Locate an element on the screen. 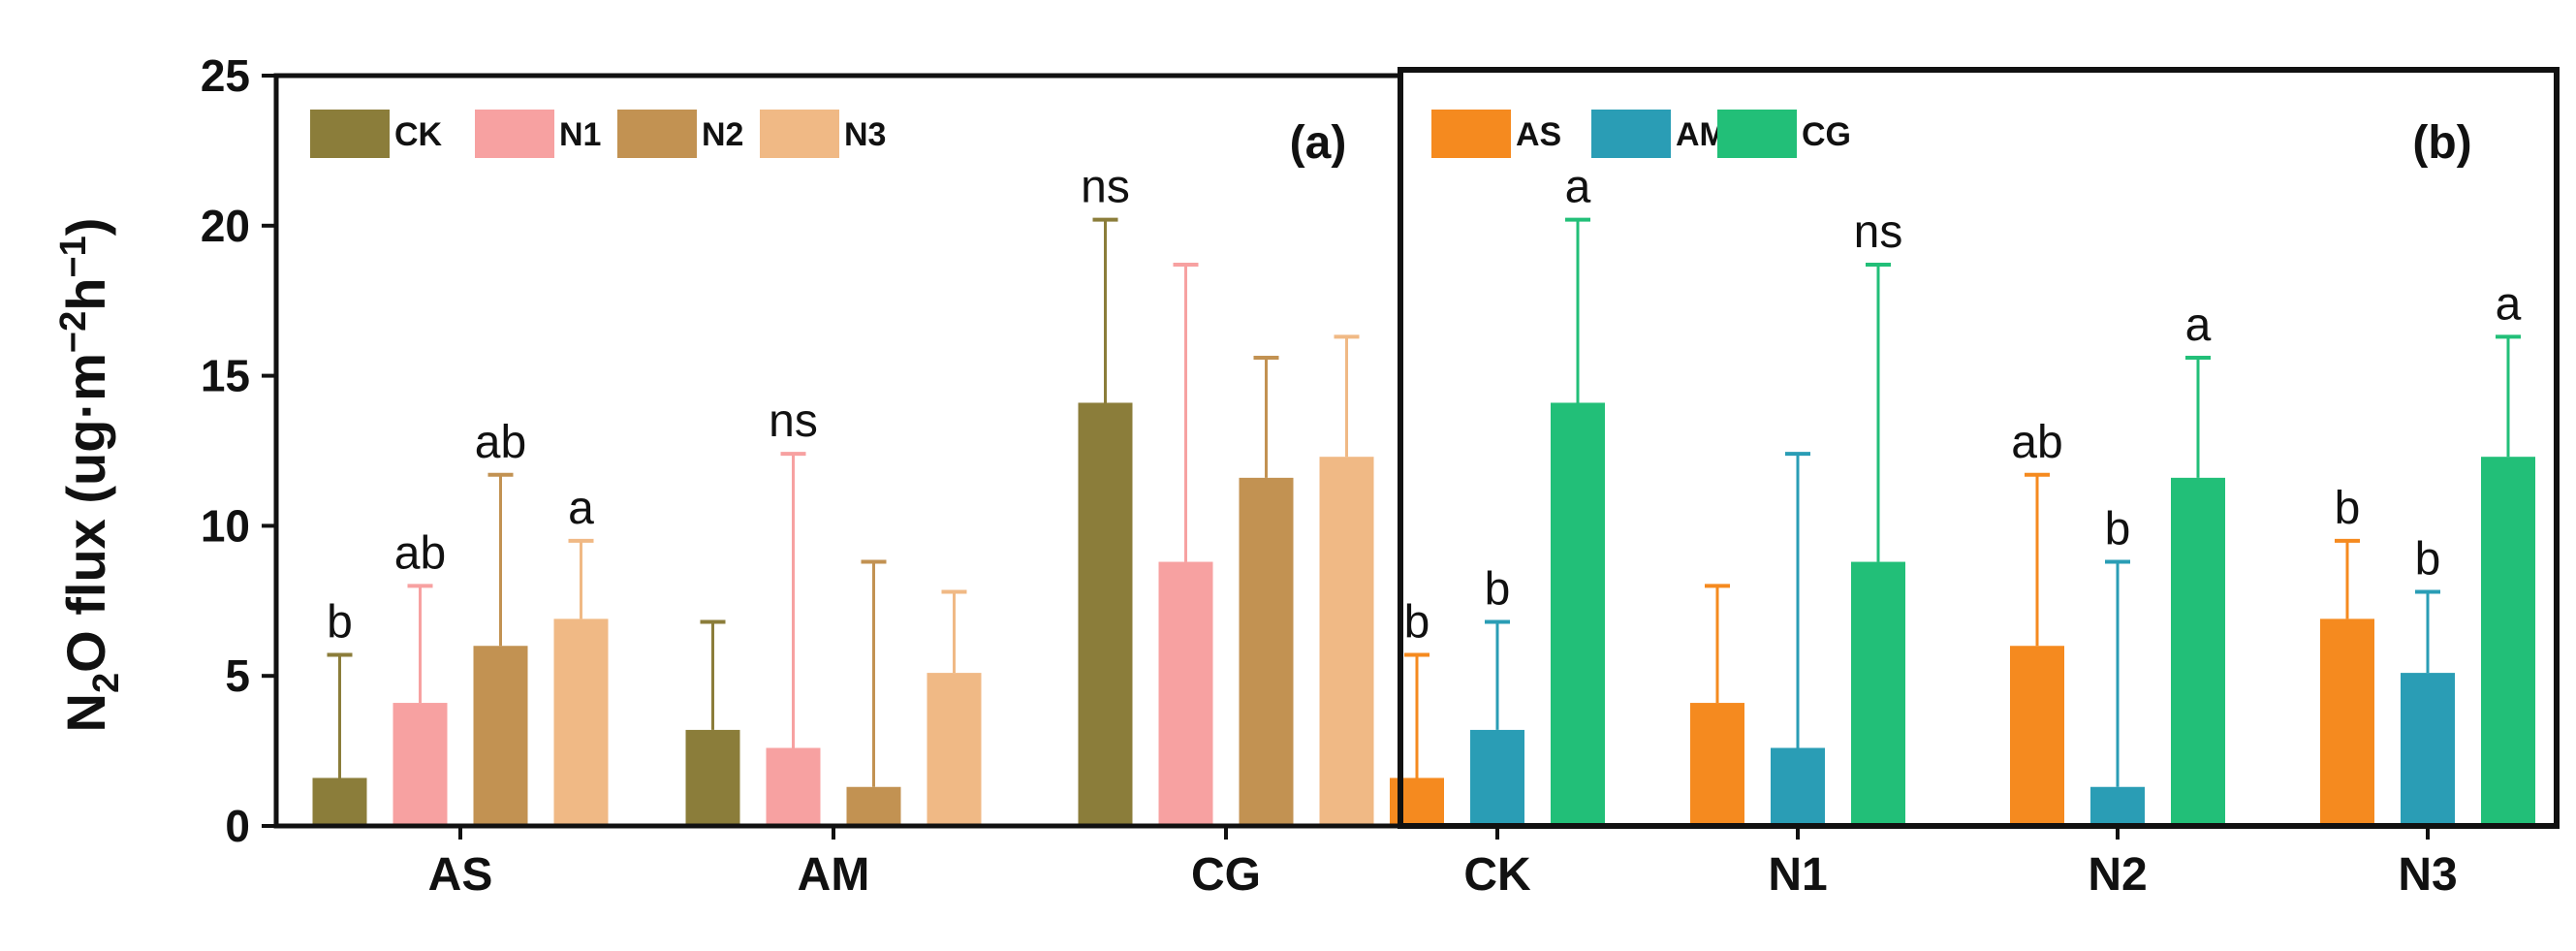 This screenshot has width=2576, height=951. bar-cg-n3 is located at coordinates (2508, 641).